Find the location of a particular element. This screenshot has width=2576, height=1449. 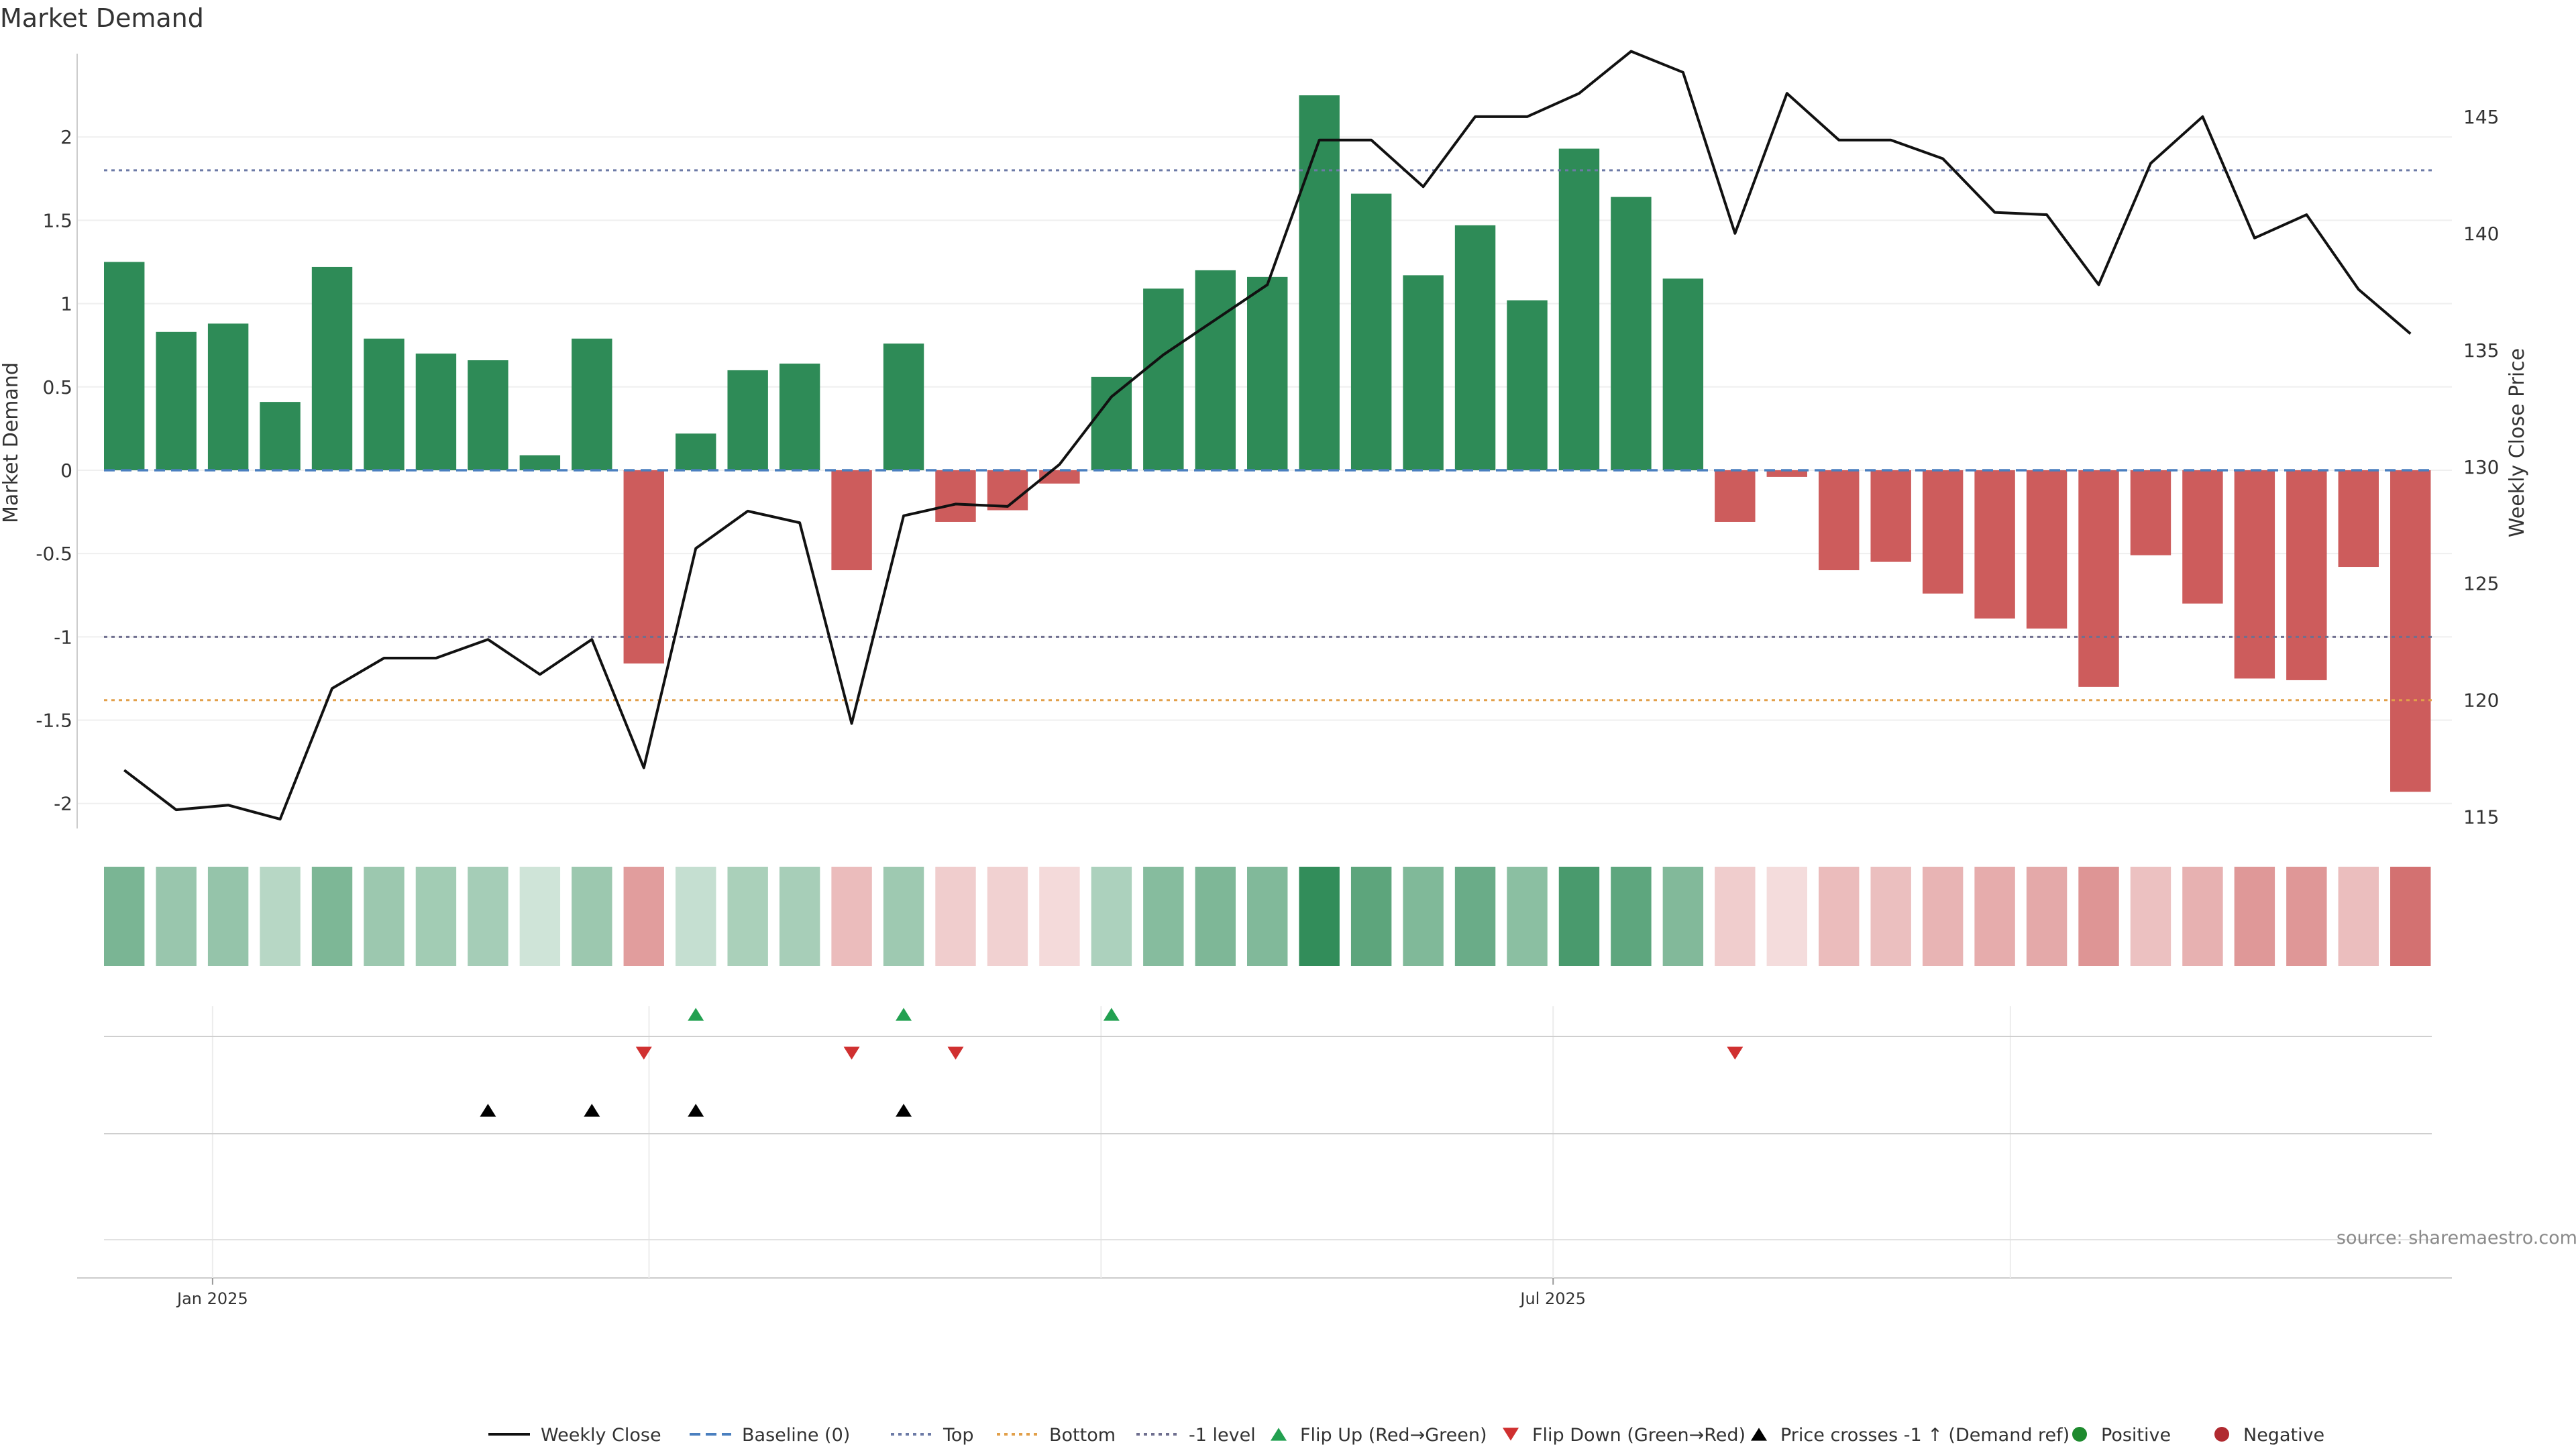

legend-label: -1 level is located at coordinates (1222, 1435).